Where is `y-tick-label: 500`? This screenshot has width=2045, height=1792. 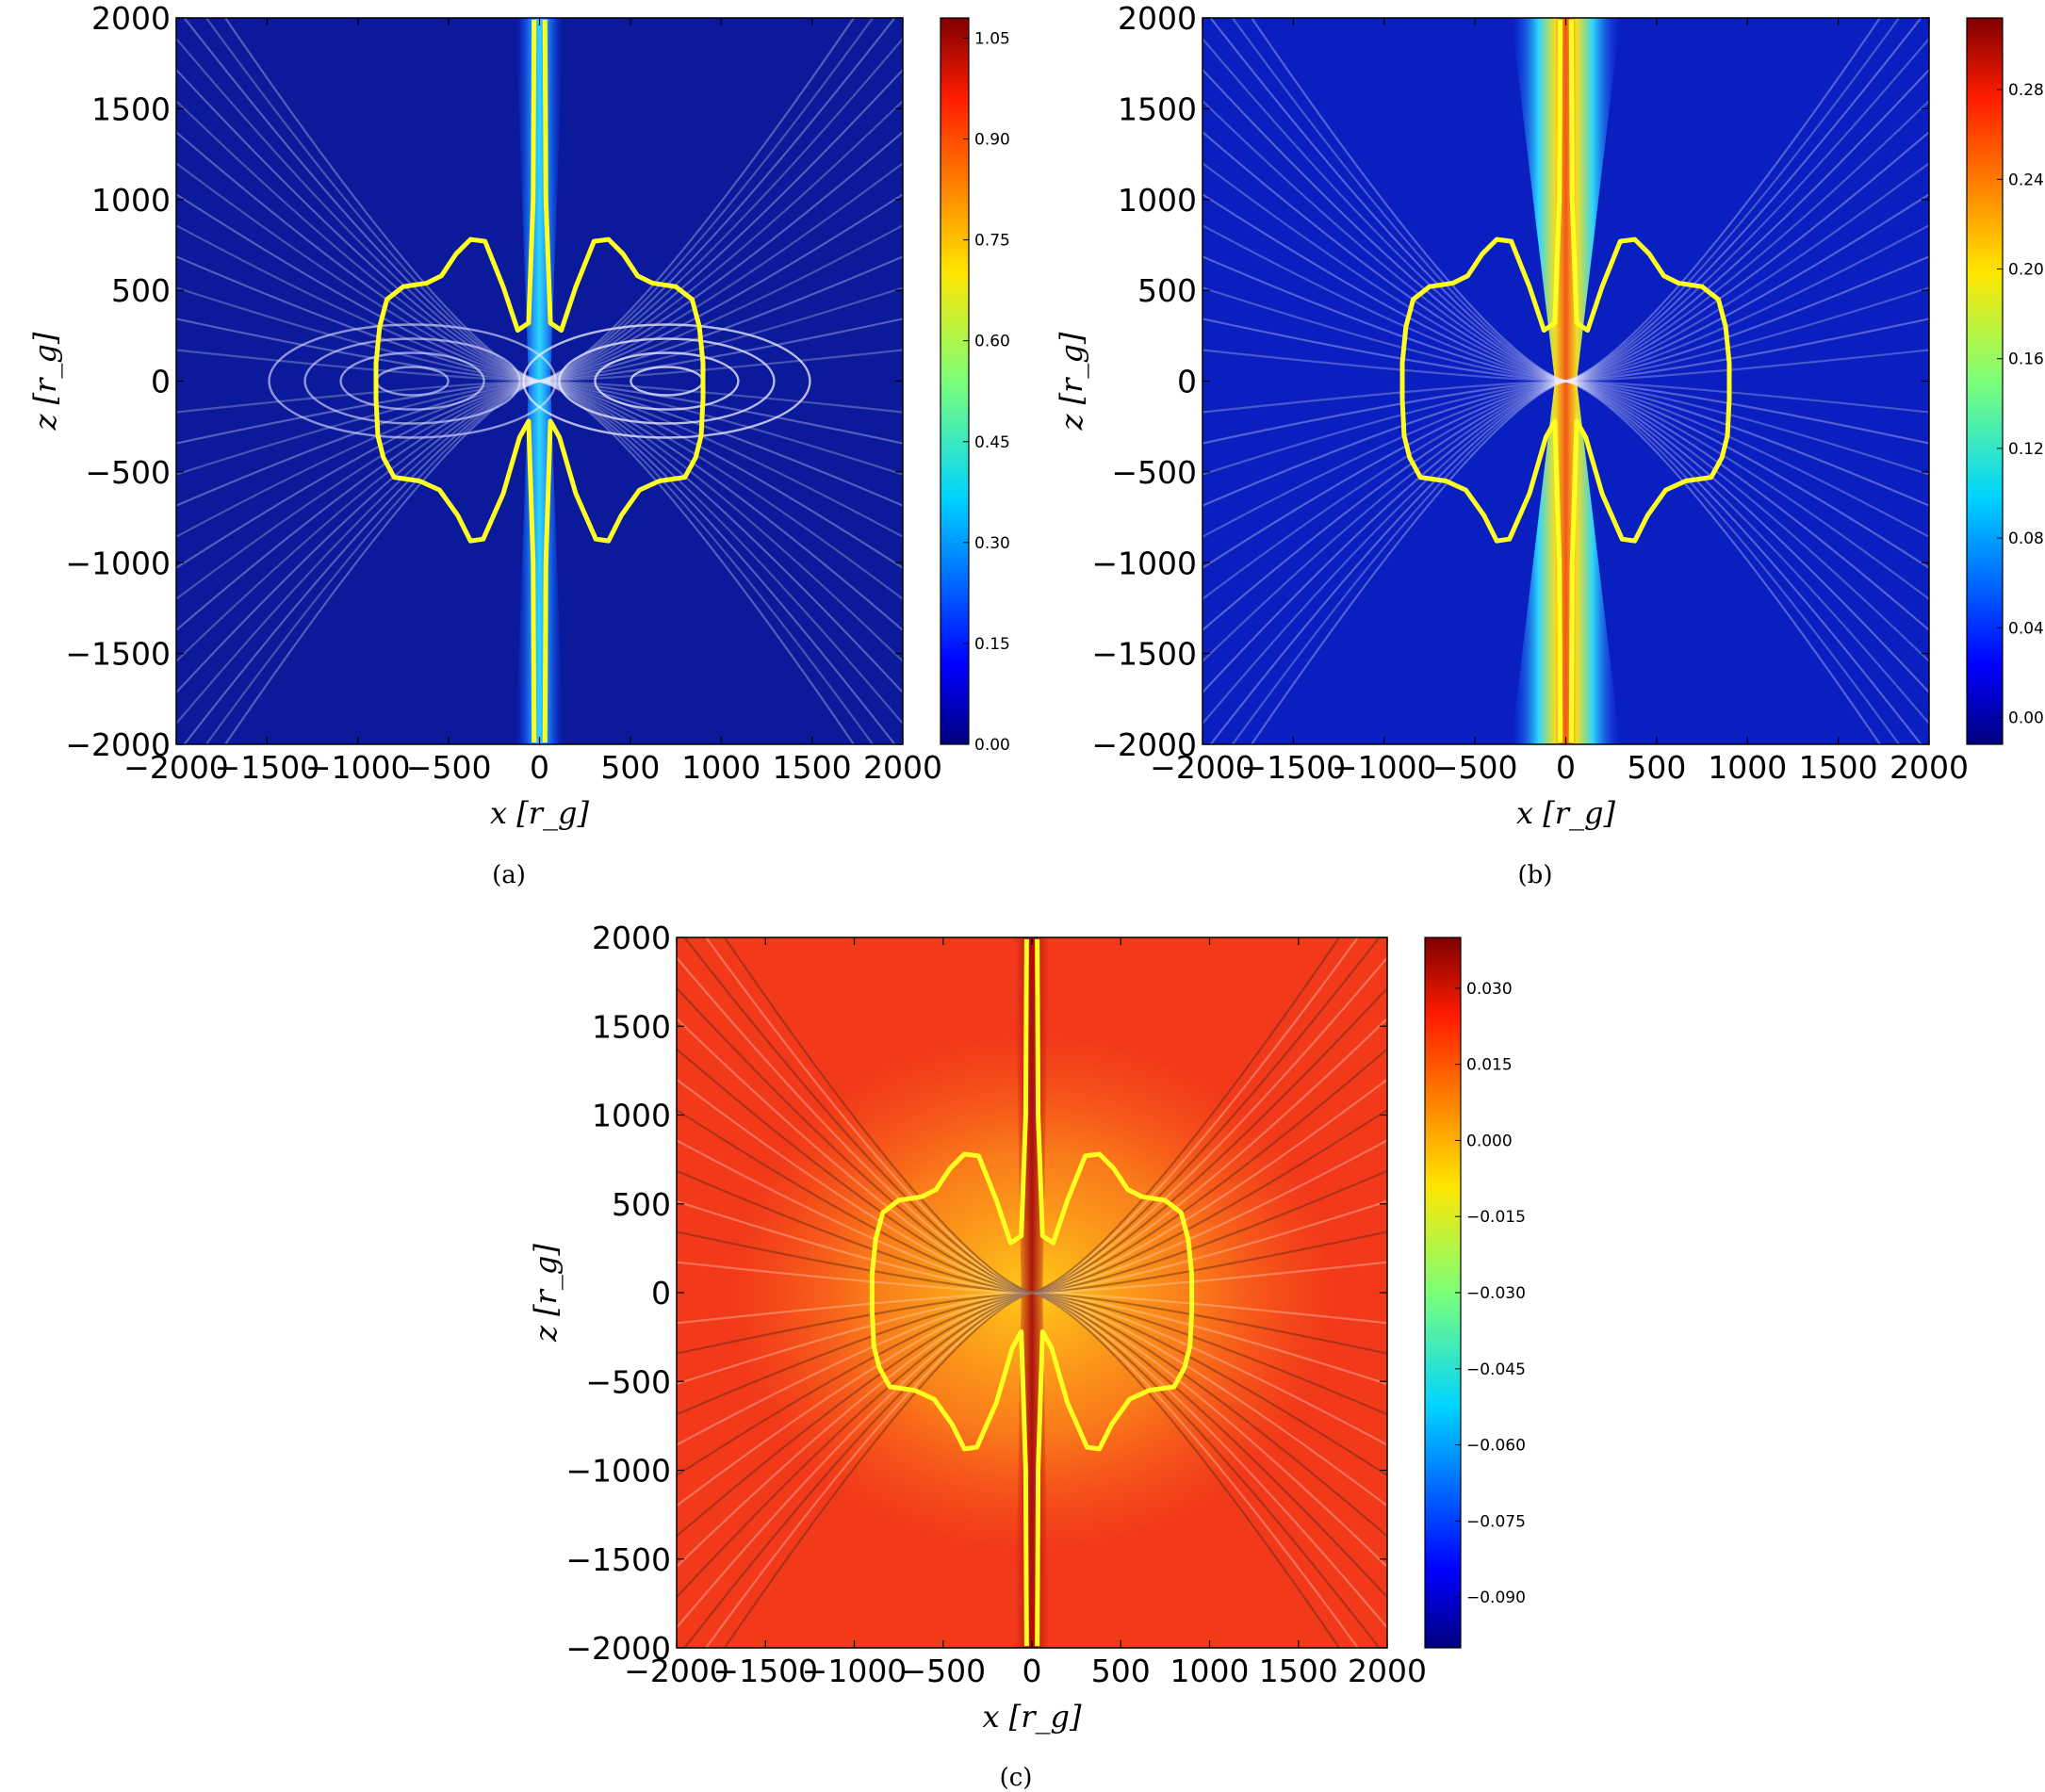 y-tick-label: 500 is located at coordinates (1167, 290).